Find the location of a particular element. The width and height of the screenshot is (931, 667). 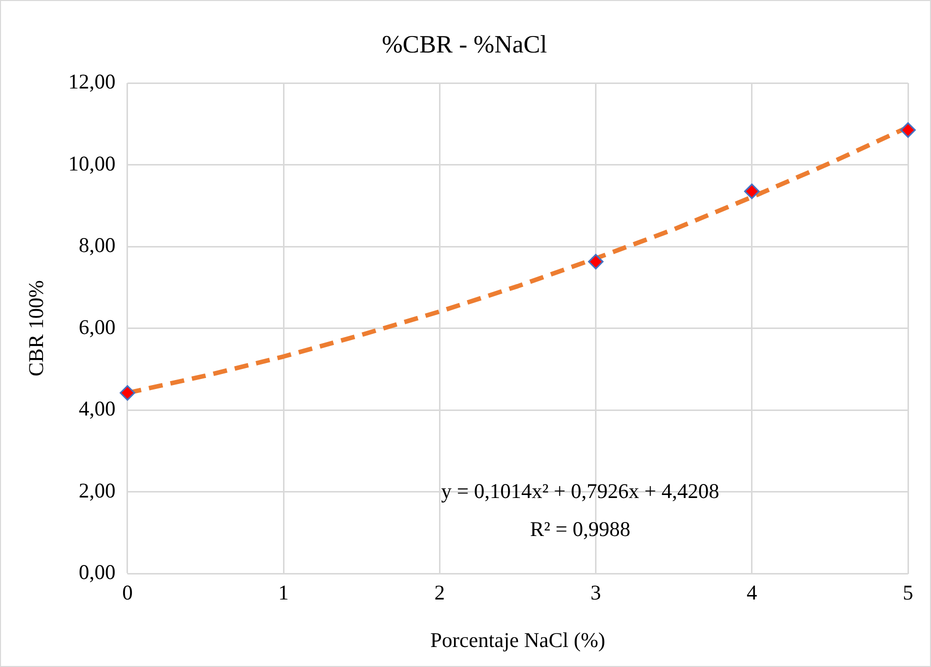

x-tick-label: 4 is located at coordinates (752, 592).